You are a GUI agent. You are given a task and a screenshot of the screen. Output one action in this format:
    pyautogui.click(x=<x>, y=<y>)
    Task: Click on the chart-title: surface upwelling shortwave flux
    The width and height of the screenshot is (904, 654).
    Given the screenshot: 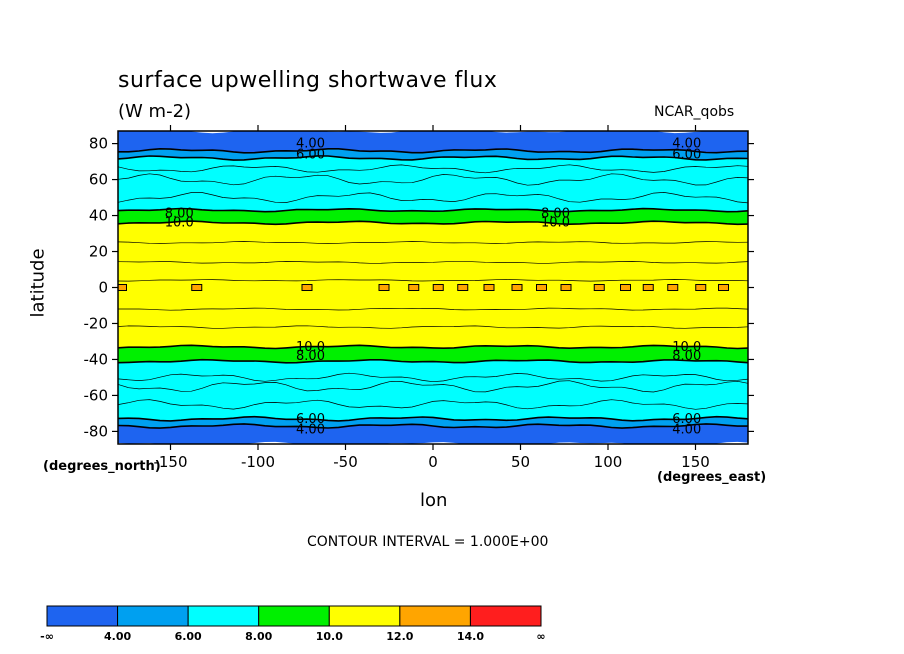 What is the action you would take?
    pyautogui.click(x=308, y=80)
    